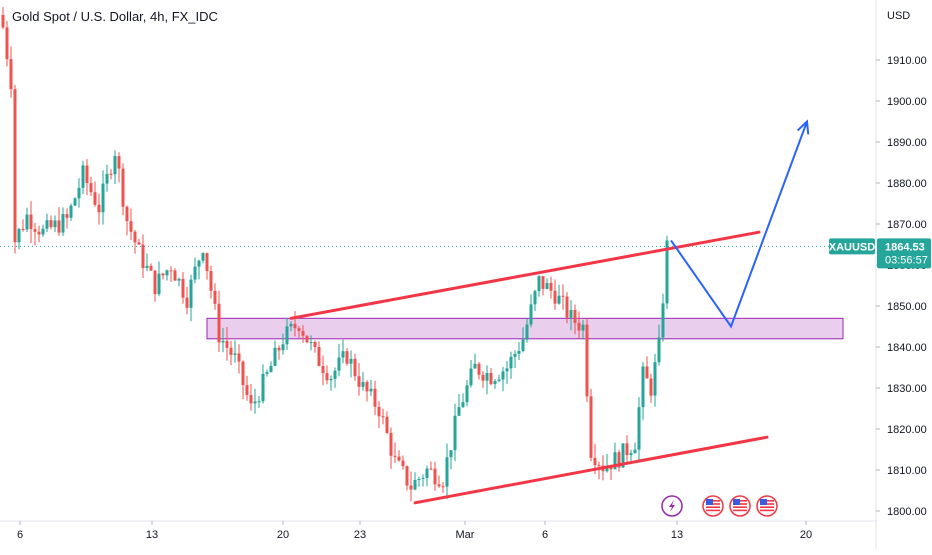 Image resolution: width=932 pixels, height=555 pixels. I want to click on time-tick-label: 13, so click(152, 535).